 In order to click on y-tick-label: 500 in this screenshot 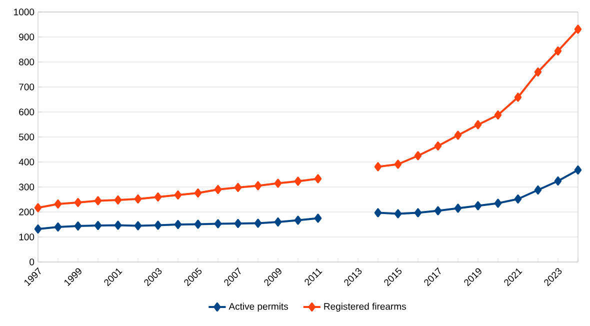, I will do `click(26, 137)`.